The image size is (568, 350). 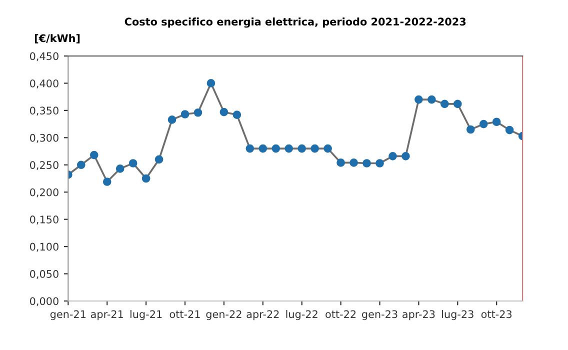 What do you see at coordinates (57, 39) in the screenshot?
I see `y-axis-title: [€/kWh]` at bounding box center [57, 39].